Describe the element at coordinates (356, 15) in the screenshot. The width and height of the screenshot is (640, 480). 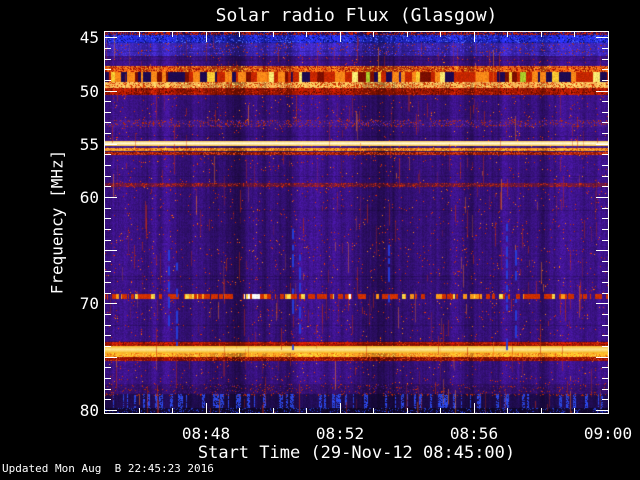
I see `chart-title: Solar radio Flux (Glasgow)` at that location.